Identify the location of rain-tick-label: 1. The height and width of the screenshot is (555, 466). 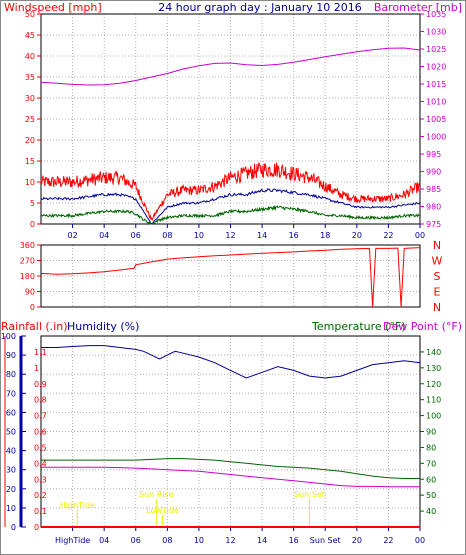
(36, 368).